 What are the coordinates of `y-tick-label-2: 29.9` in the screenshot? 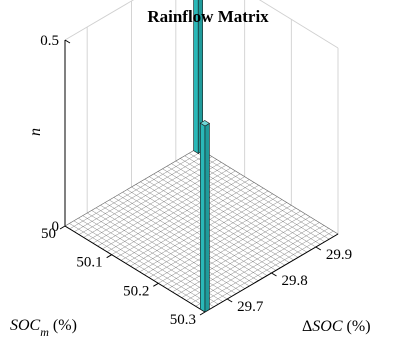 It's located at (339, 255).